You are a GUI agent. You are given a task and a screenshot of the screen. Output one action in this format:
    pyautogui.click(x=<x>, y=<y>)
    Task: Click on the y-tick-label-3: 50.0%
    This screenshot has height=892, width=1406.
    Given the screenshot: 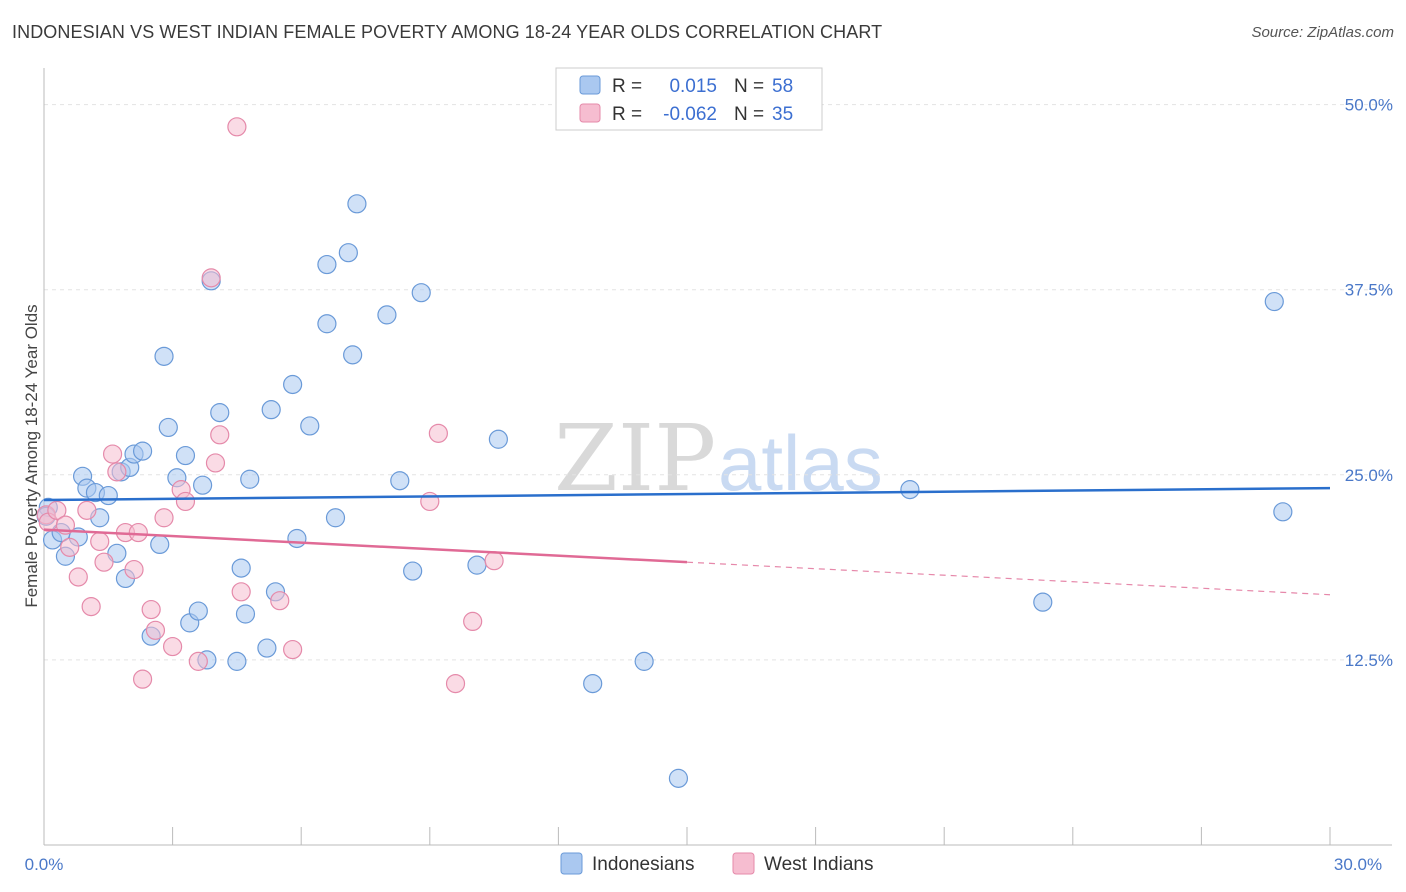 What is the action you would take?
    pyautogui.click(x=1369, y=105)
    